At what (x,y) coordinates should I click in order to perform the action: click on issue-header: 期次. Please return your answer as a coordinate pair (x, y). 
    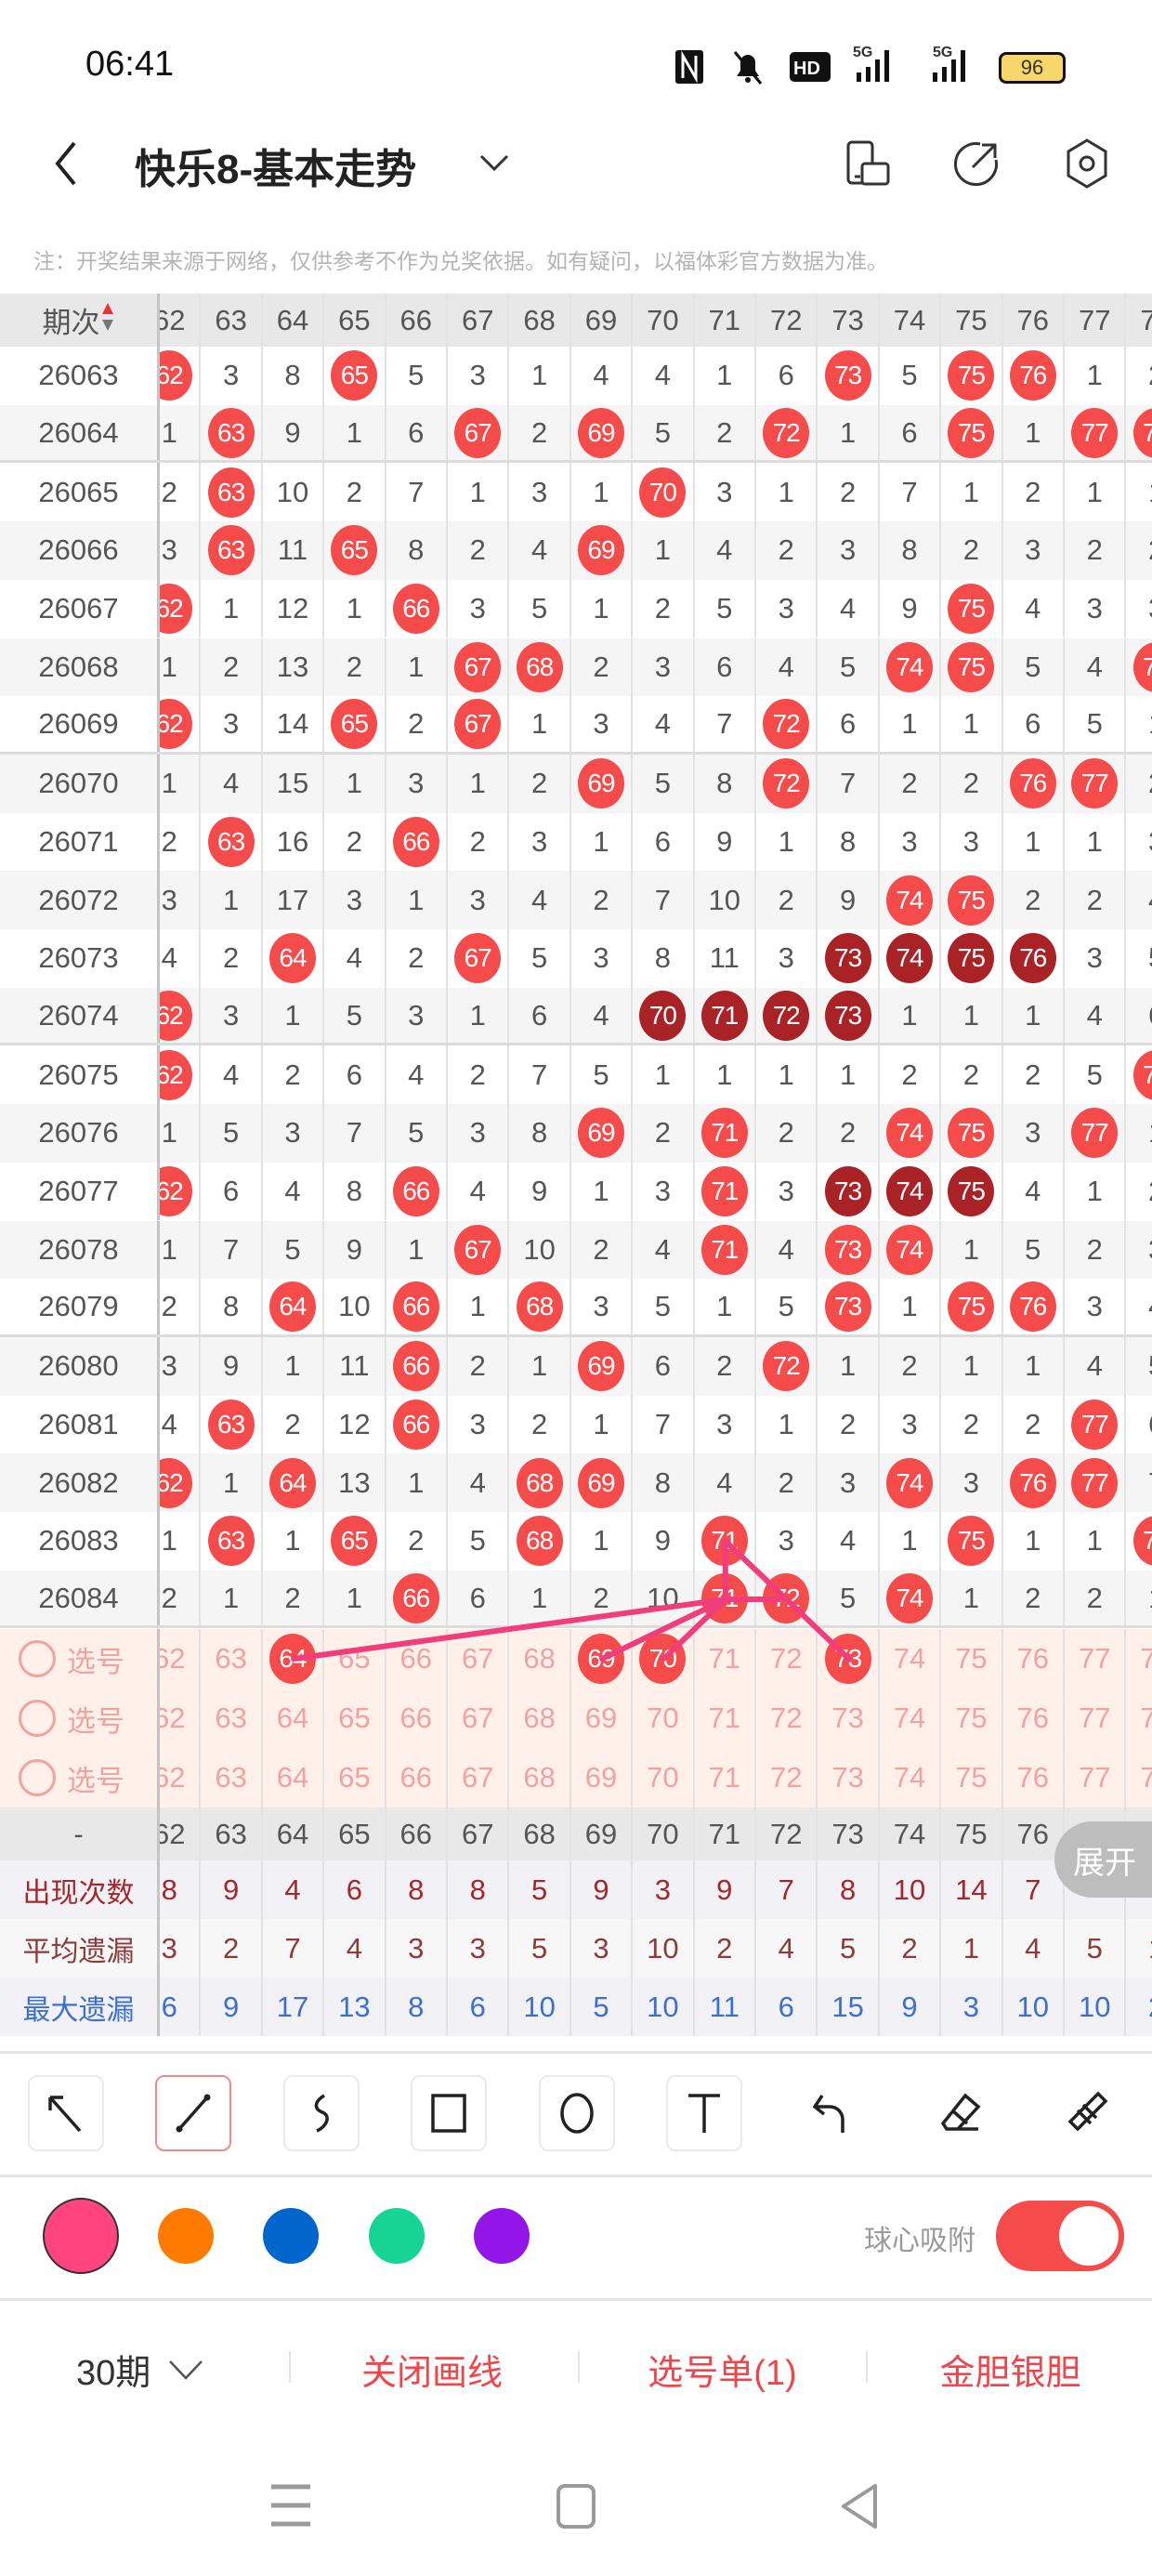
    Looking at the image, I should click on (80, 320).